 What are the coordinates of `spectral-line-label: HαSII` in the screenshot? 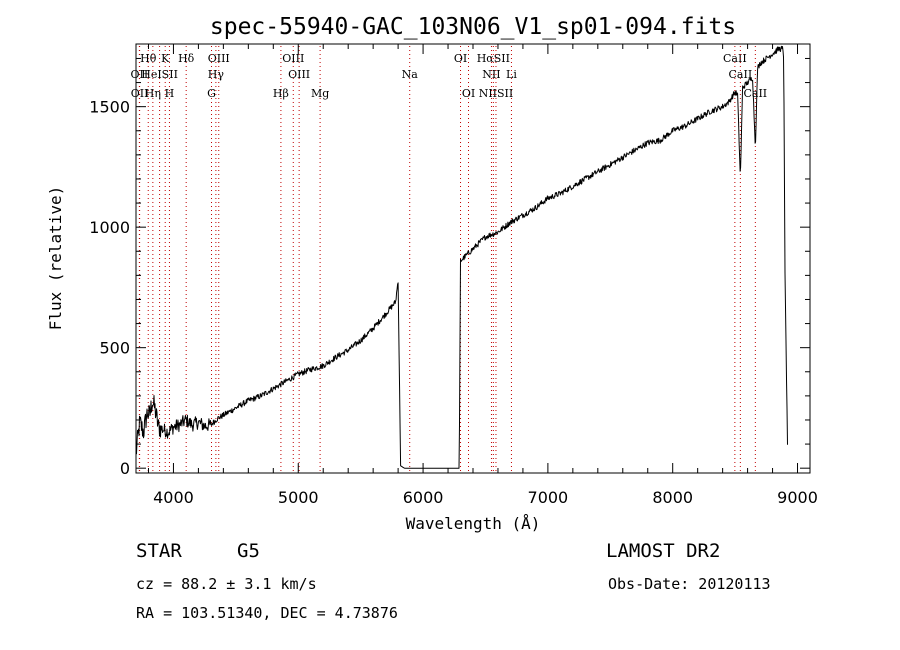 It's located at (493, 58).